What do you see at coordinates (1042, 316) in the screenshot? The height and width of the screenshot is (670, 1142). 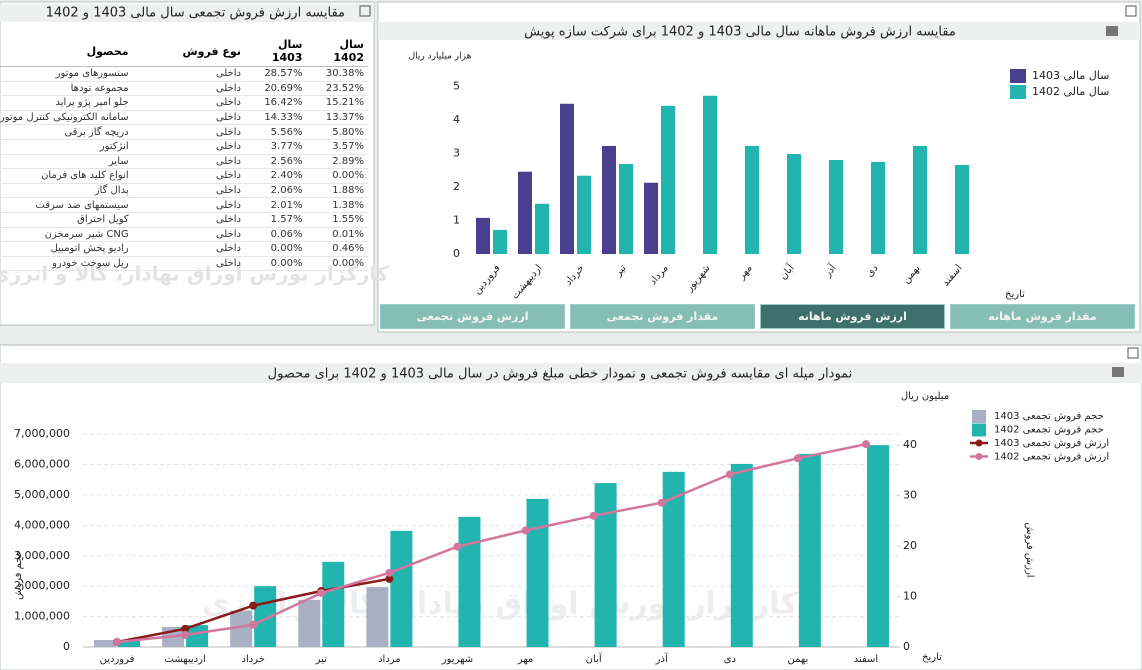 I see `tab-button: مقدار فروش ماهانه` at bounding box center [1042, 316].